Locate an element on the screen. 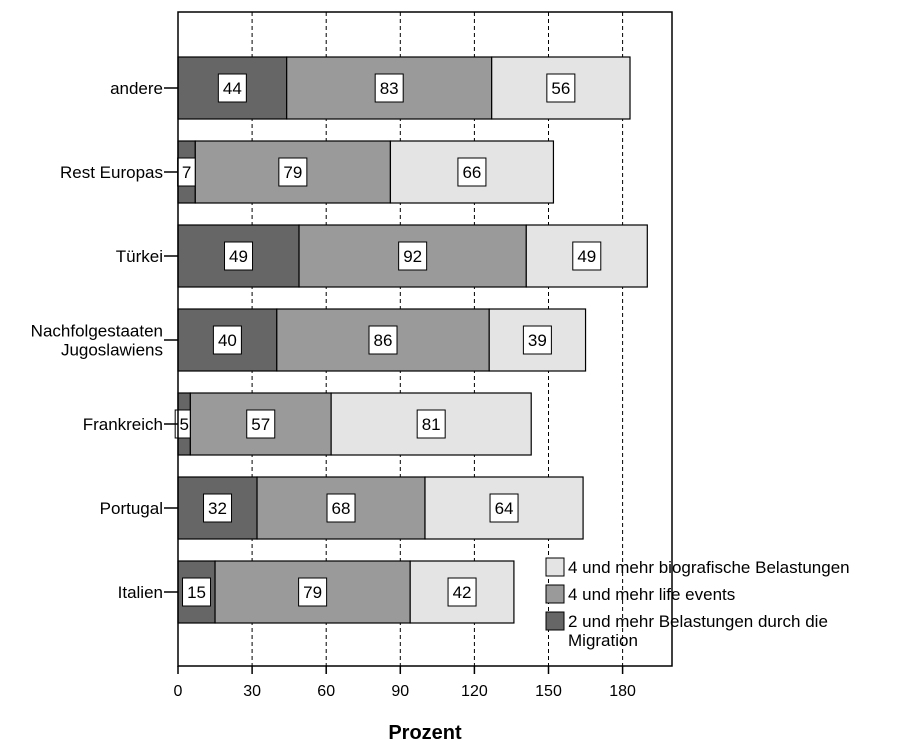 Image resolution: width=903 pixels, height=740 pixels. data-label: 15 is located at coordinates (196, 592).